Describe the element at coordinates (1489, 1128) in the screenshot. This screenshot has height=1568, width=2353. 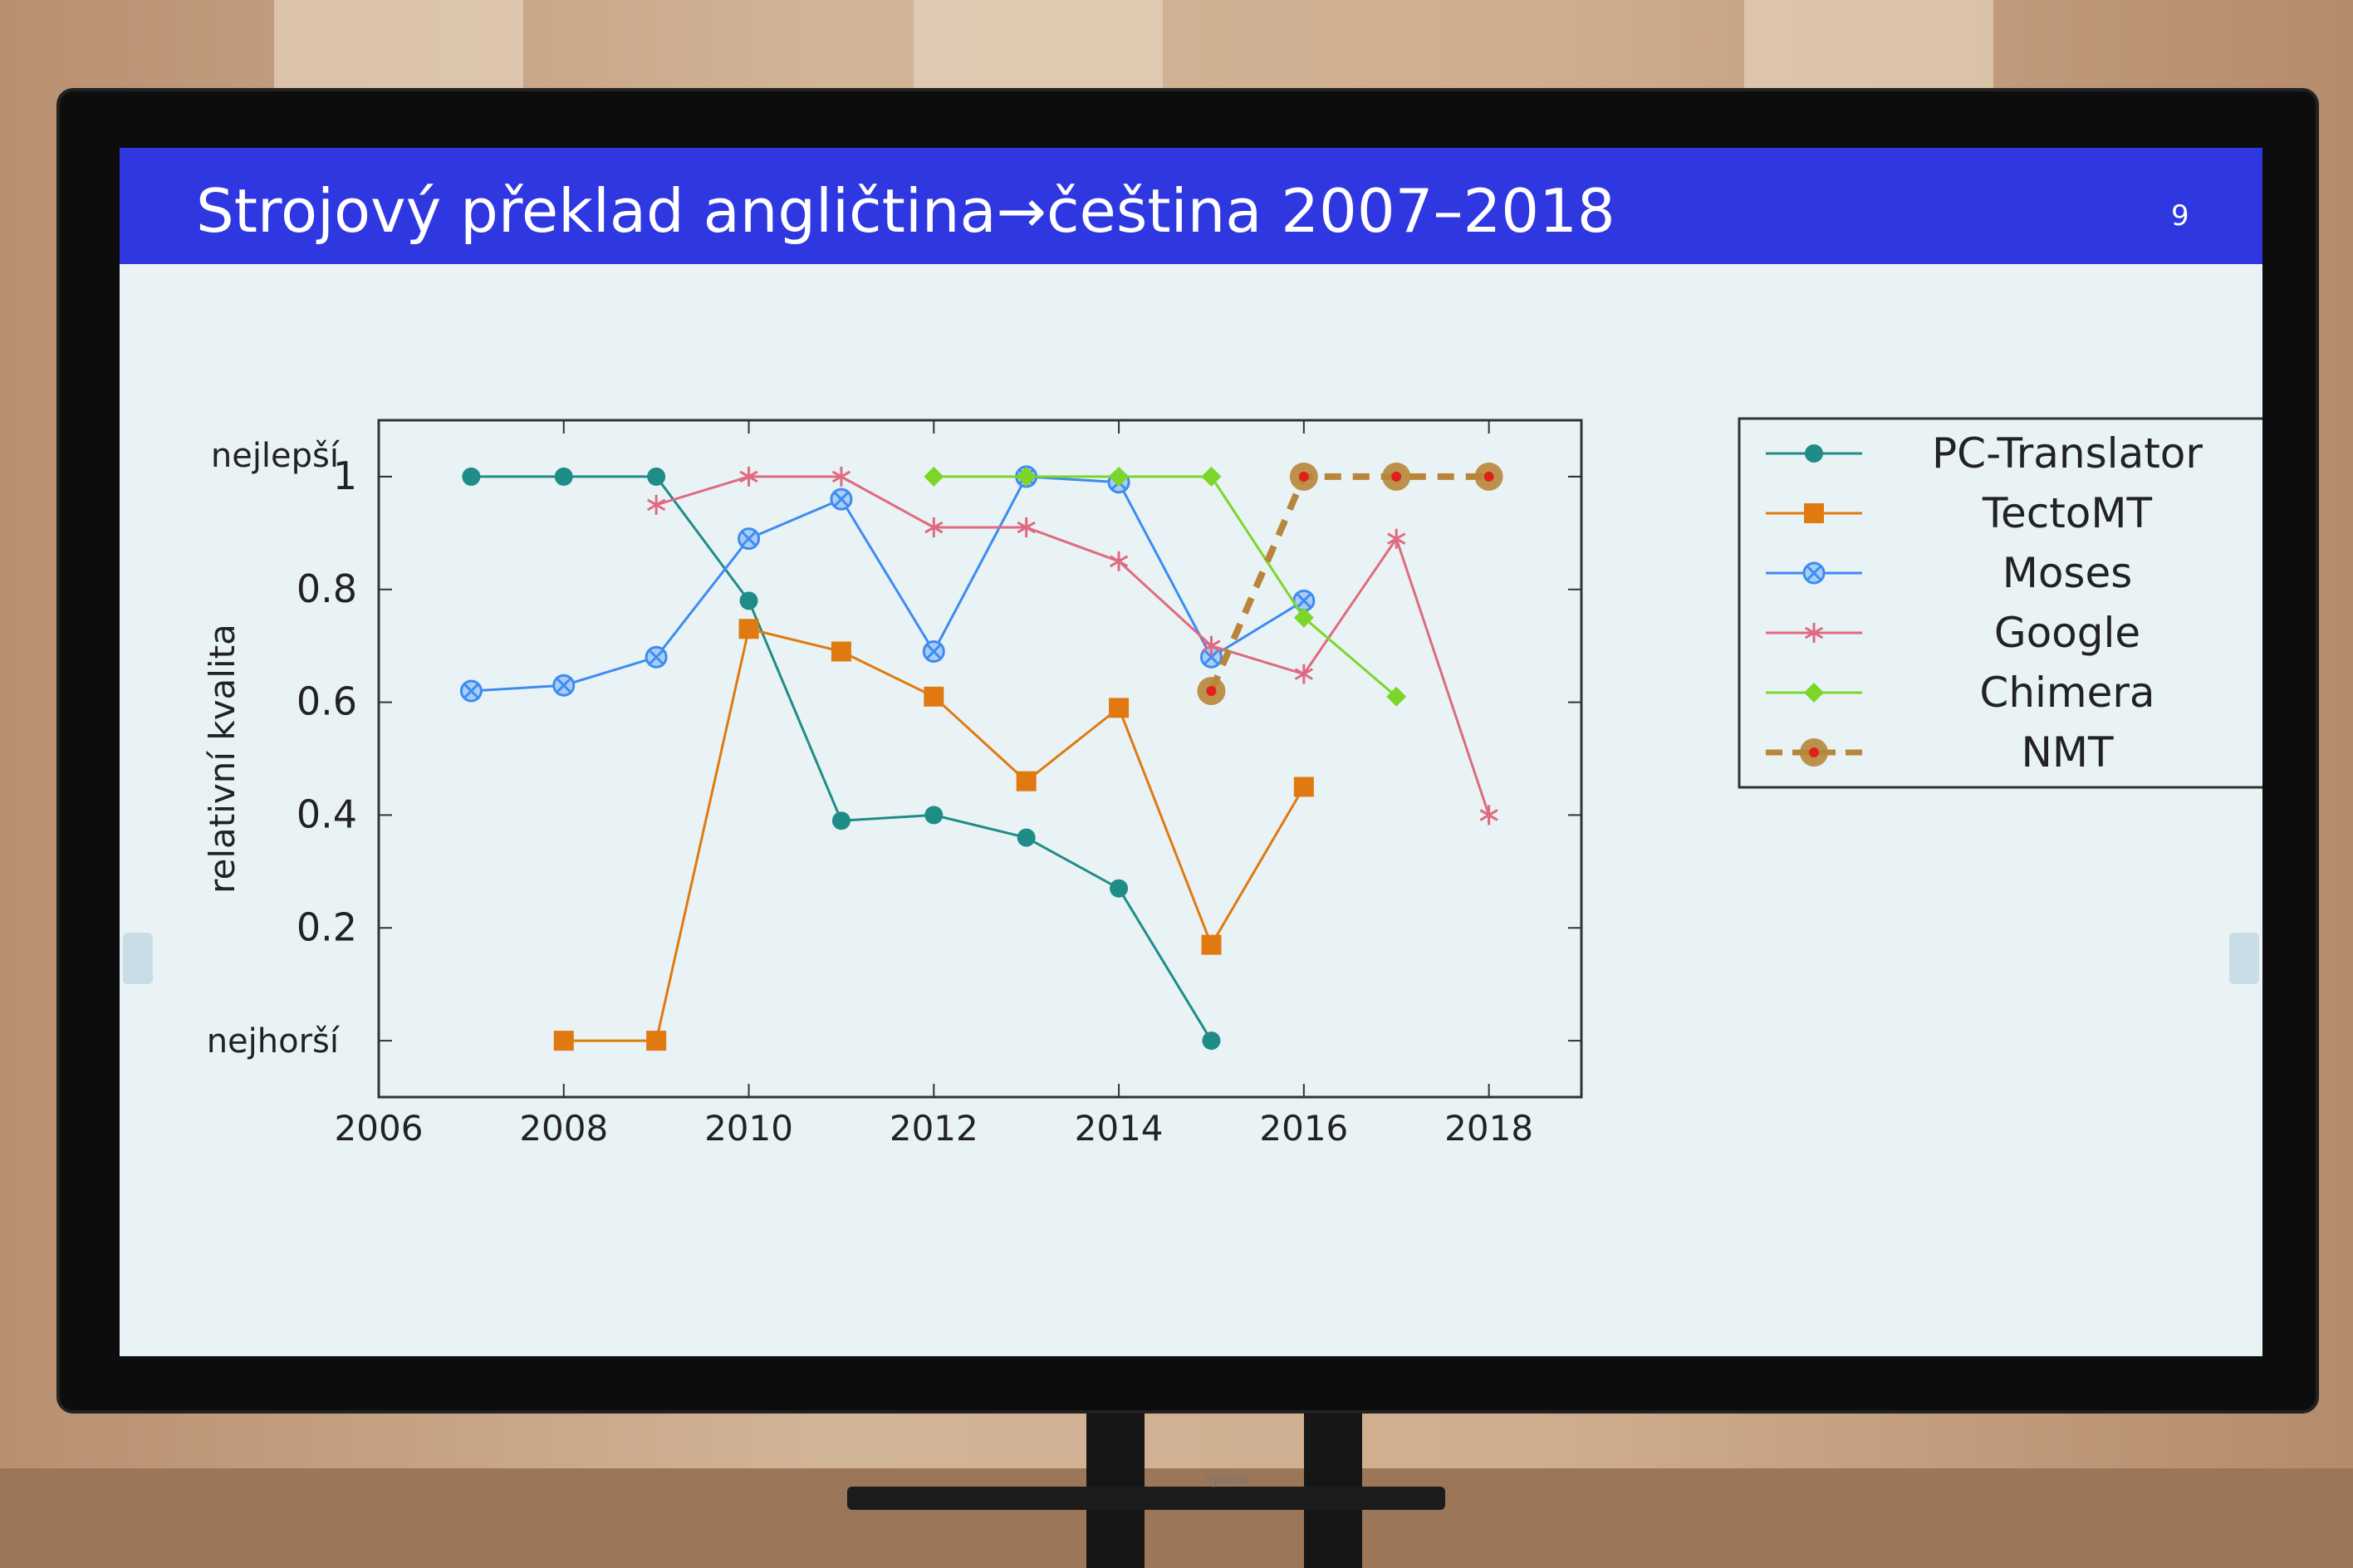
I see `x-tick-label: 2018` at that location.